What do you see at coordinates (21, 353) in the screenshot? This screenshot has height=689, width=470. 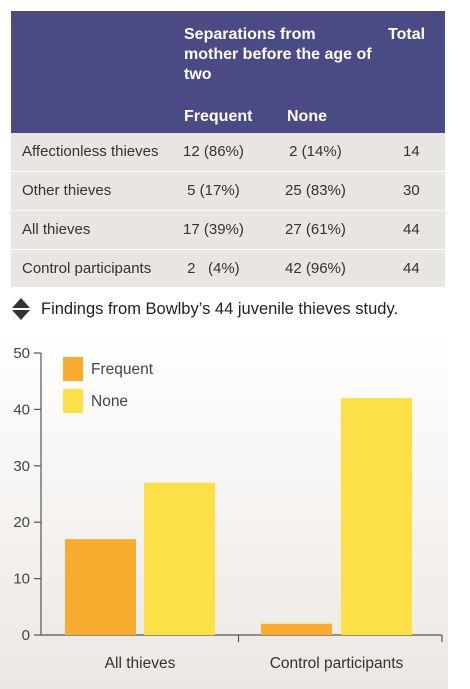 I see `y-tick-label: 50` at bounding box center [21, 353].